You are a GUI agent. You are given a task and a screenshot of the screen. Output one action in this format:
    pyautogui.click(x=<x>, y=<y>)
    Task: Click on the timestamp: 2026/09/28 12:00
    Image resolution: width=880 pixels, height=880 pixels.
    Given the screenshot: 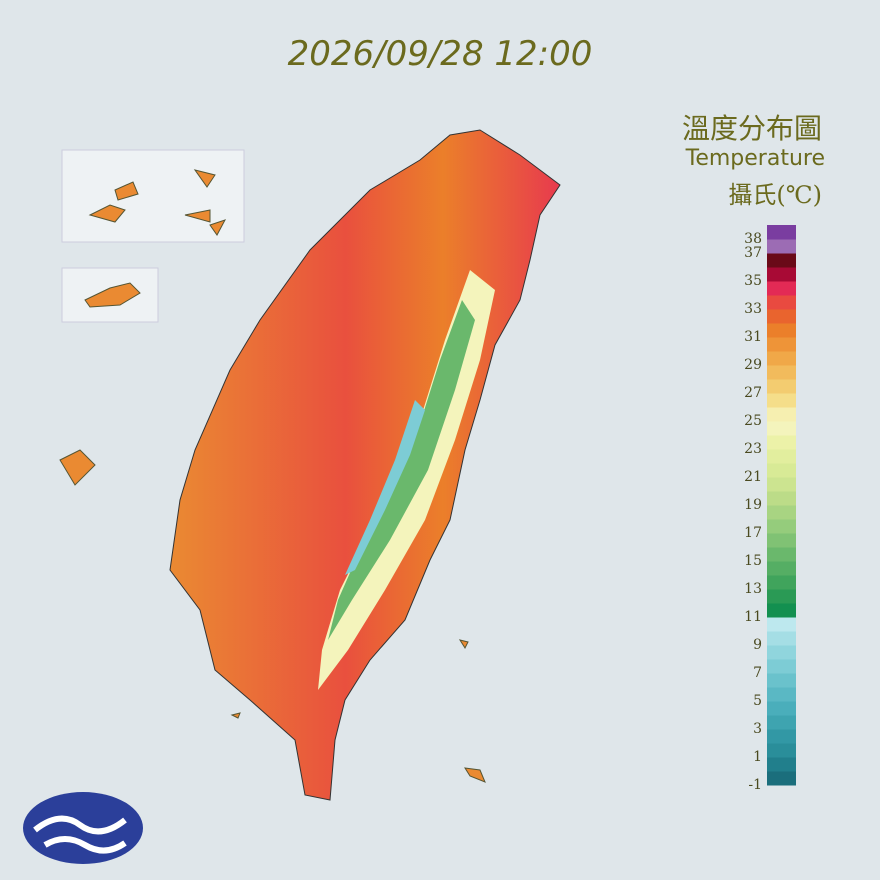 What is the action you would take?
    pyautogui.click(x=440, y=54)
    